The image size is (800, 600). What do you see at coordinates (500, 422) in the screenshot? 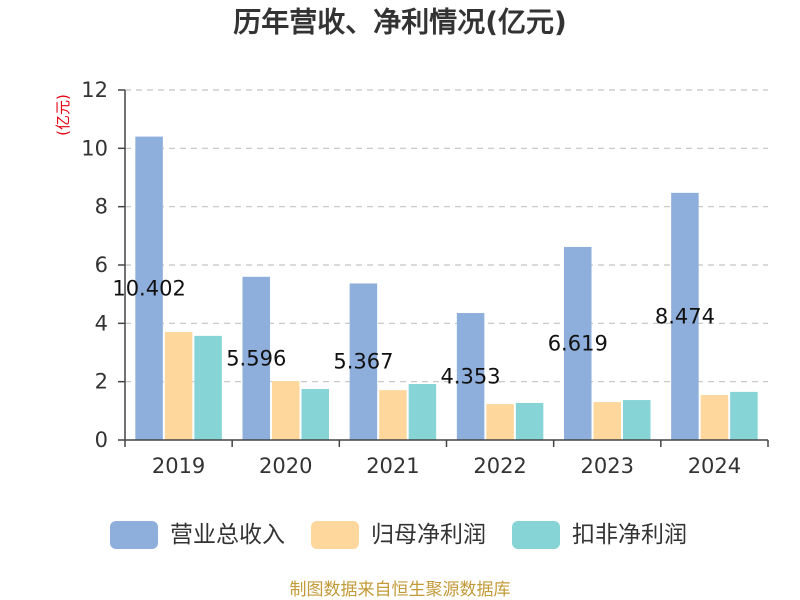
I see `bar-parent-net-profit-2022` at bounding box center [500, 422].